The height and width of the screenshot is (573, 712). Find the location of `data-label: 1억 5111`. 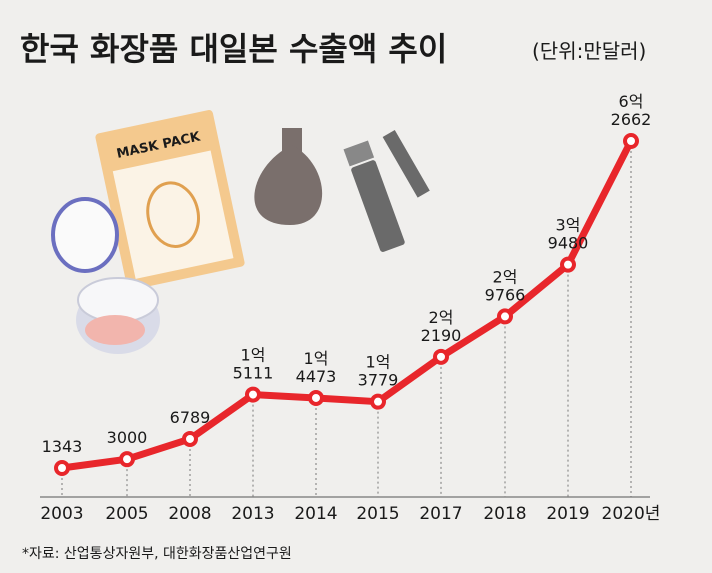

data-label: 1억 5111 is located at coordinates (253, 364).